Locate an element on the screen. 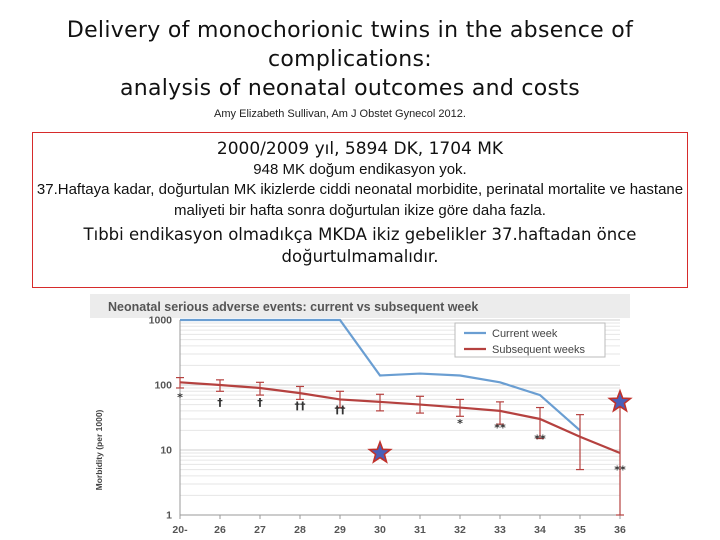 This screenshot has width=720, height=540. star-annotations is located at coordinates (500, 426).